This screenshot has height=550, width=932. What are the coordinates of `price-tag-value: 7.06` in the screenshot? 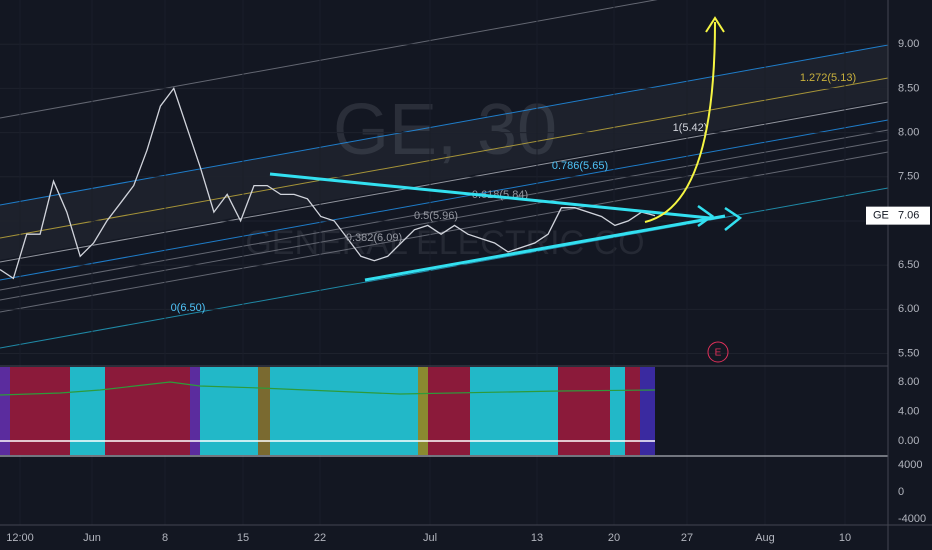 It's located at (908, 216).